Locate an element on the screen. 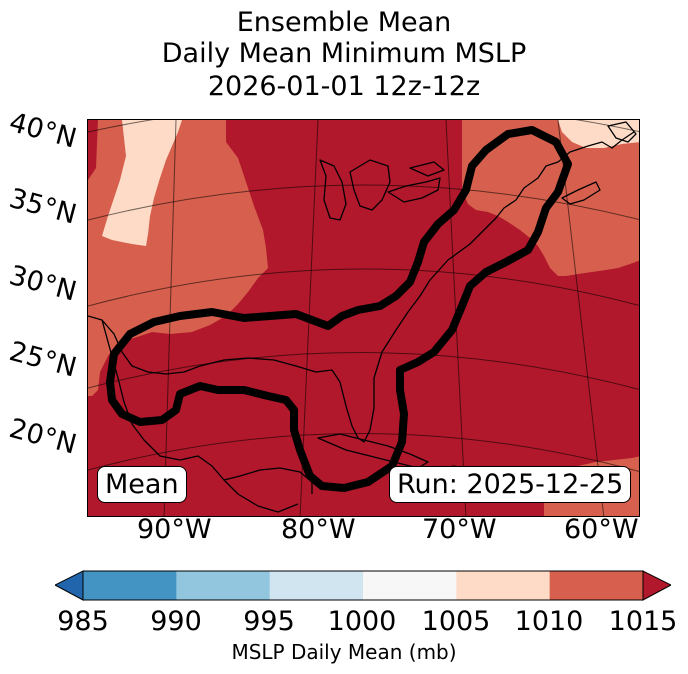 This screenshot has height=674, width=688. colorbar-tick-990: 990 is located at coordinates (176, 621).